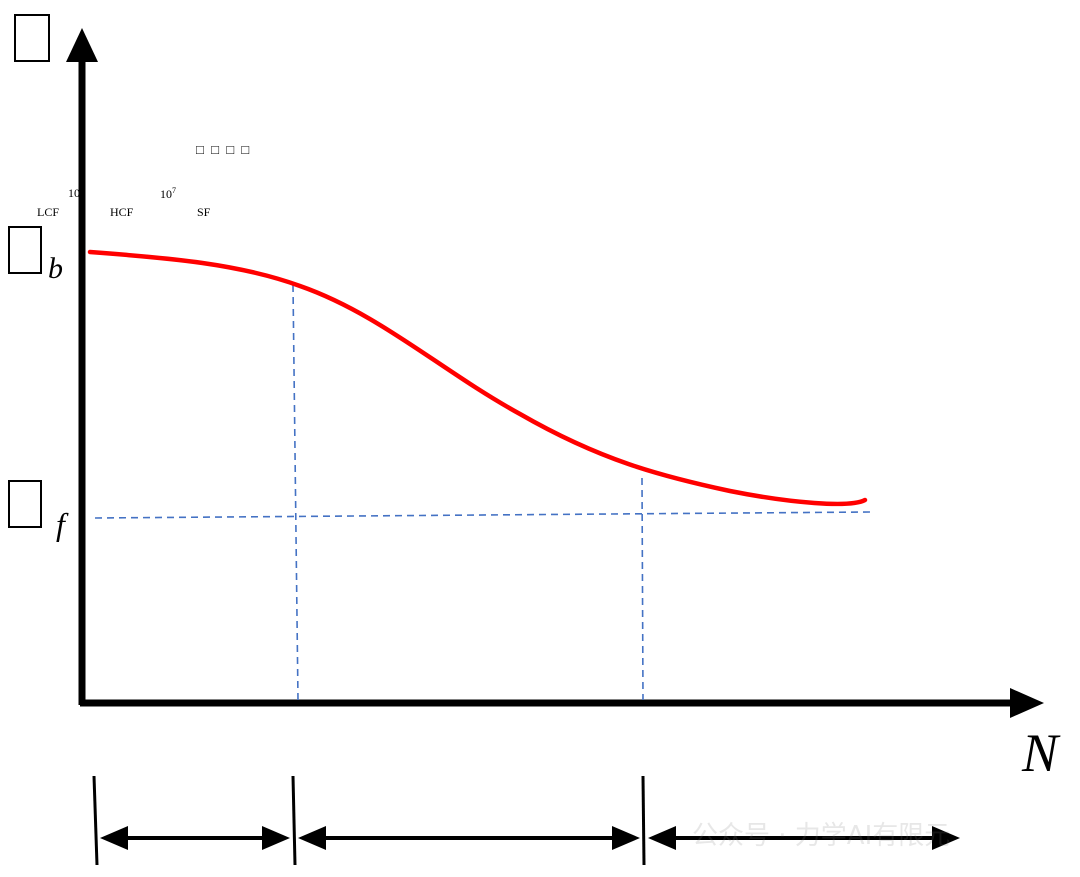  What do you see at coordinates (74, 193) in the screenshot?
I see `tick-1-label: 10` at bounding box center [74, 193].